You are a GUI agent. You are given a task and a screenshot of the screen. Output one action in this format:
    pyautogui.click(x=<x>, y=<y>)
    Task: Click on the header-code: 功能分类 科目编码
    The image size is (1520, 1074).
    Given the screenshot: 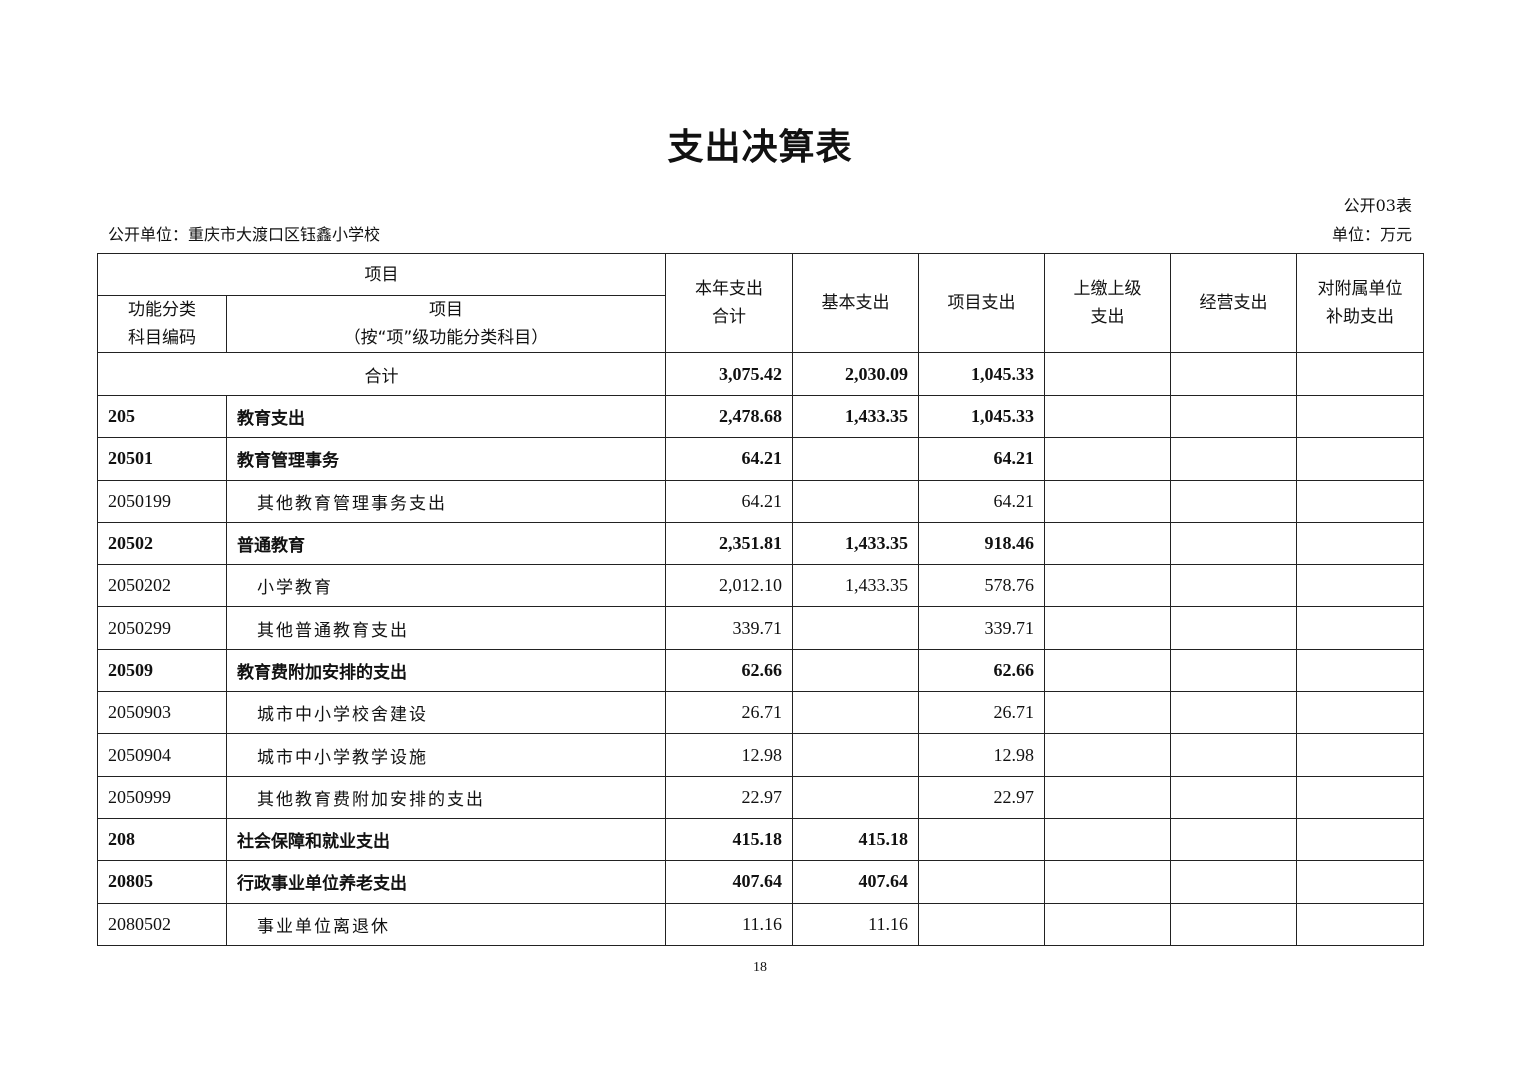 What is the action you would take?
    pyautogui.click(x=162, y=324)
    